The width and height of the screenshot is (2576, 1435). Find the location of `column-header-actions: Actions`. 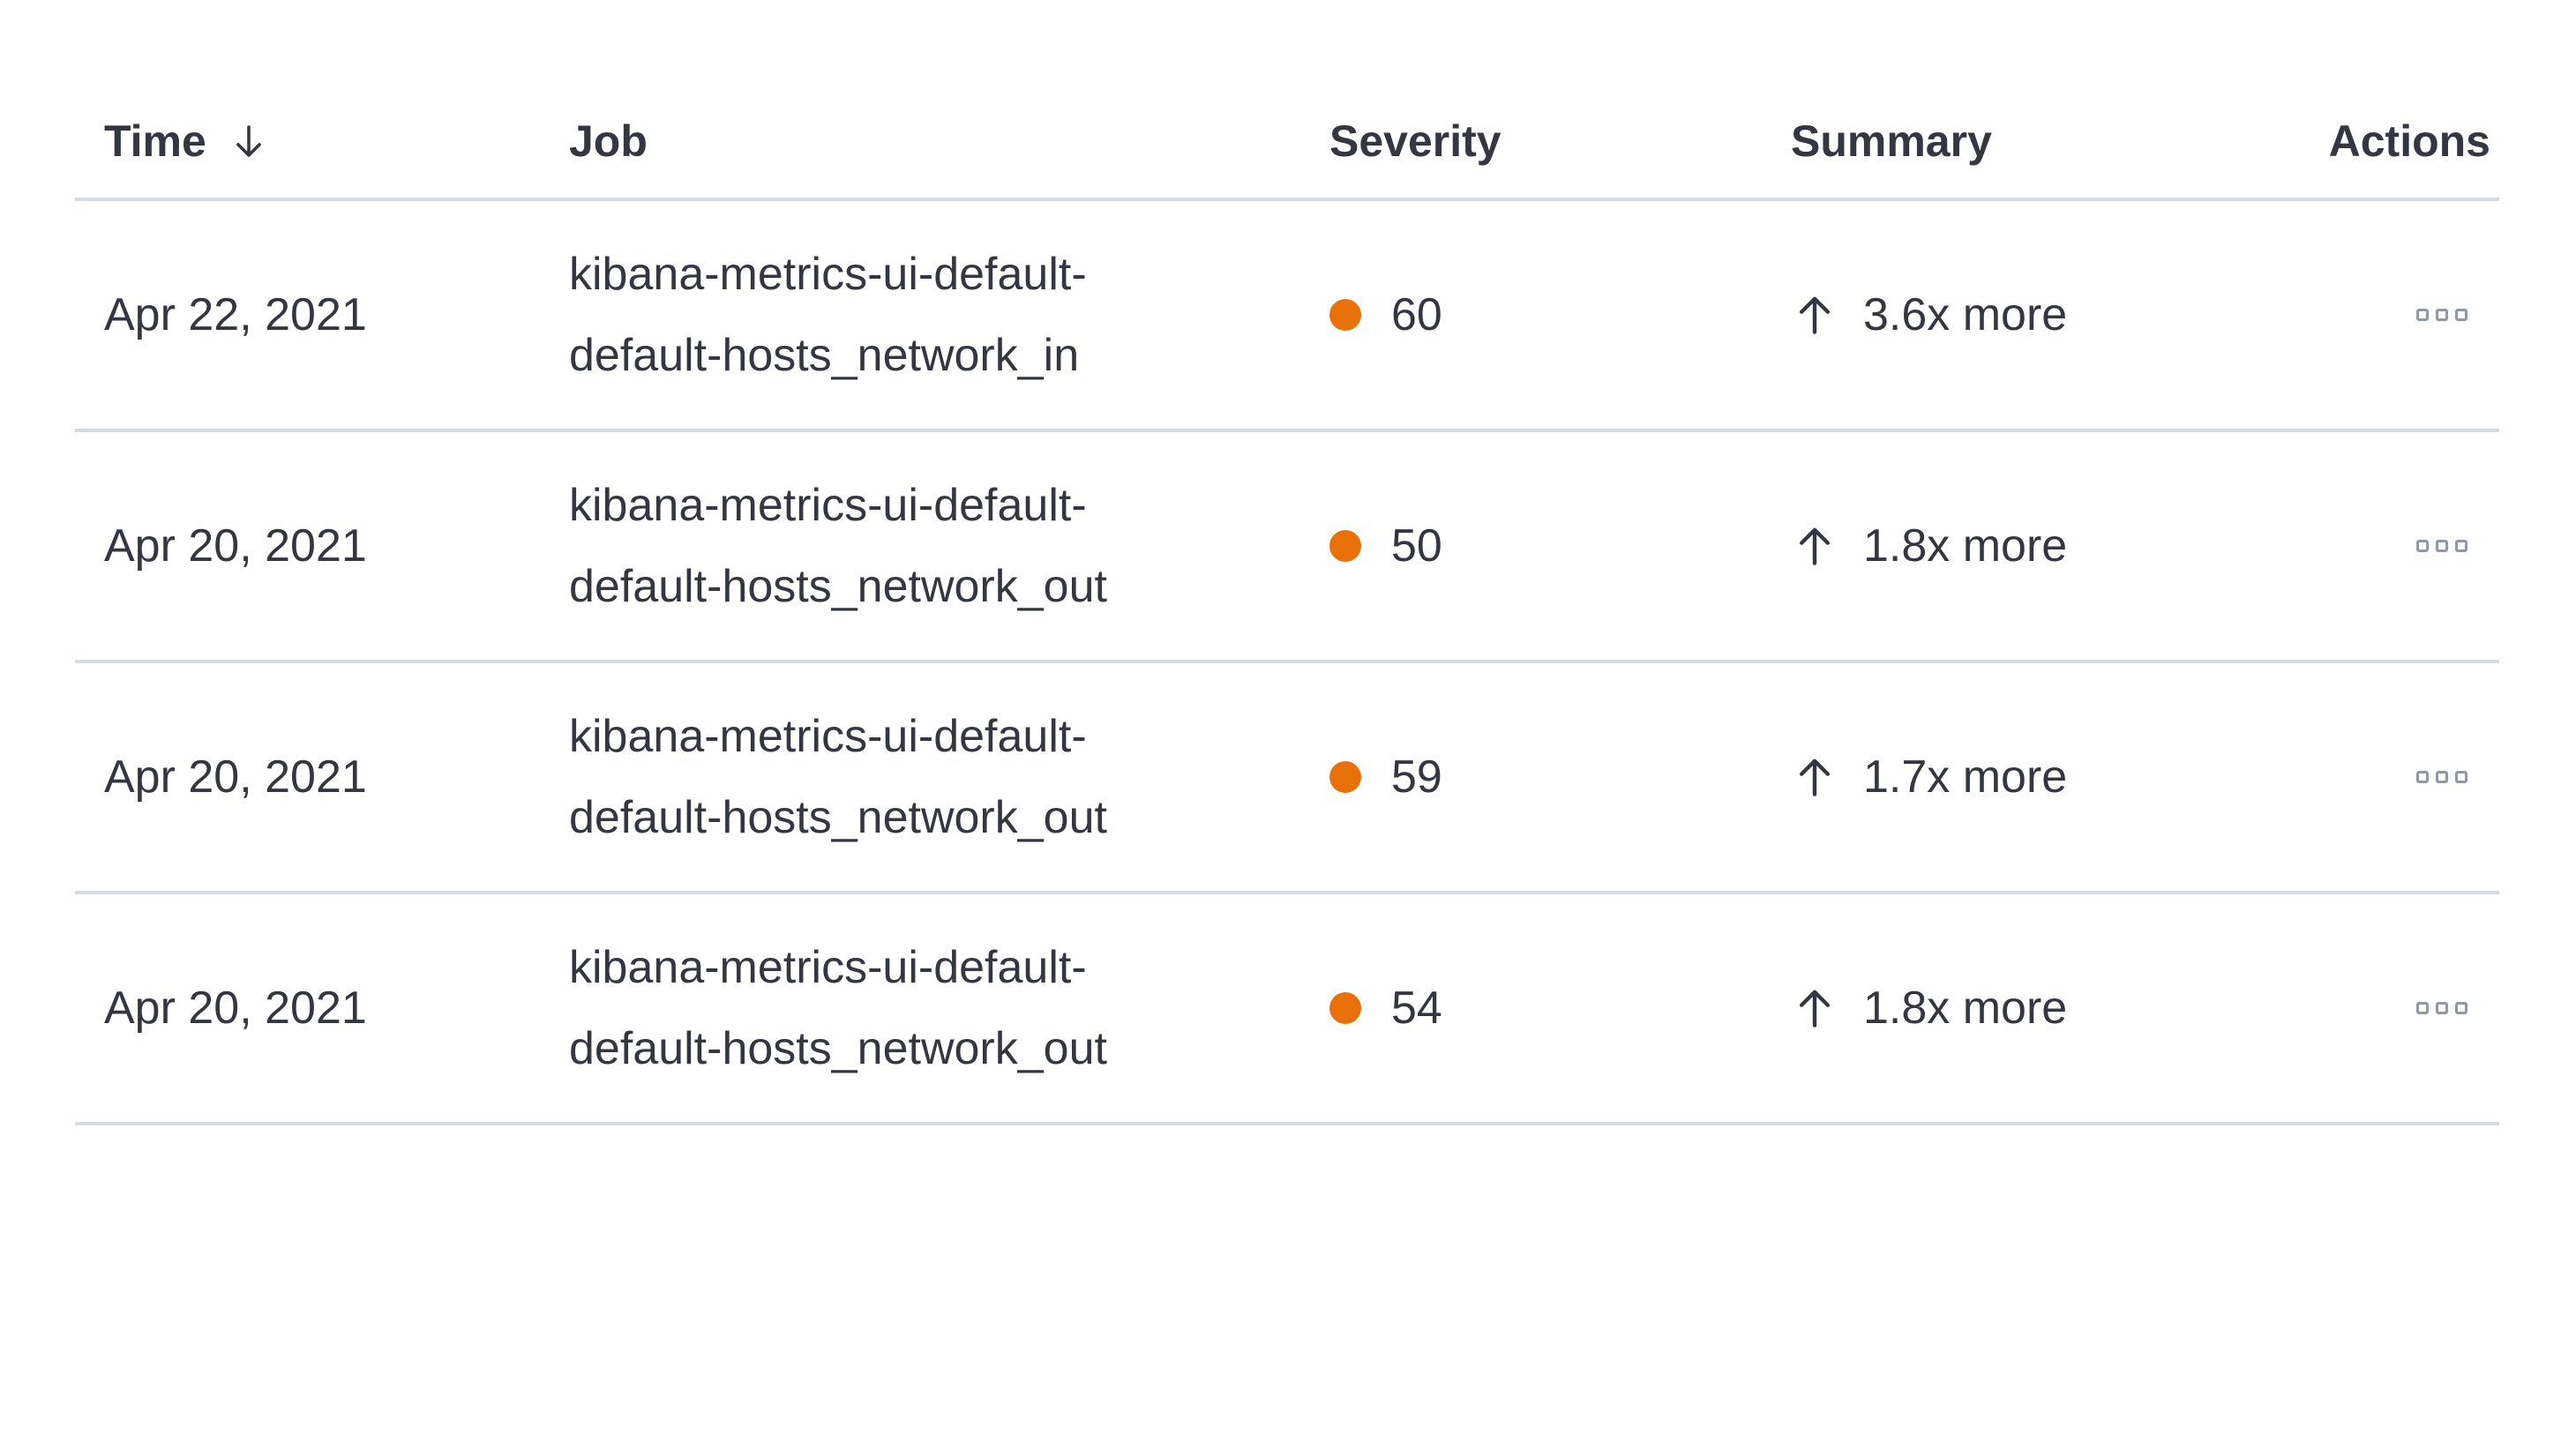

column-header-actions: Actions is located at coordinates (2413, 141).